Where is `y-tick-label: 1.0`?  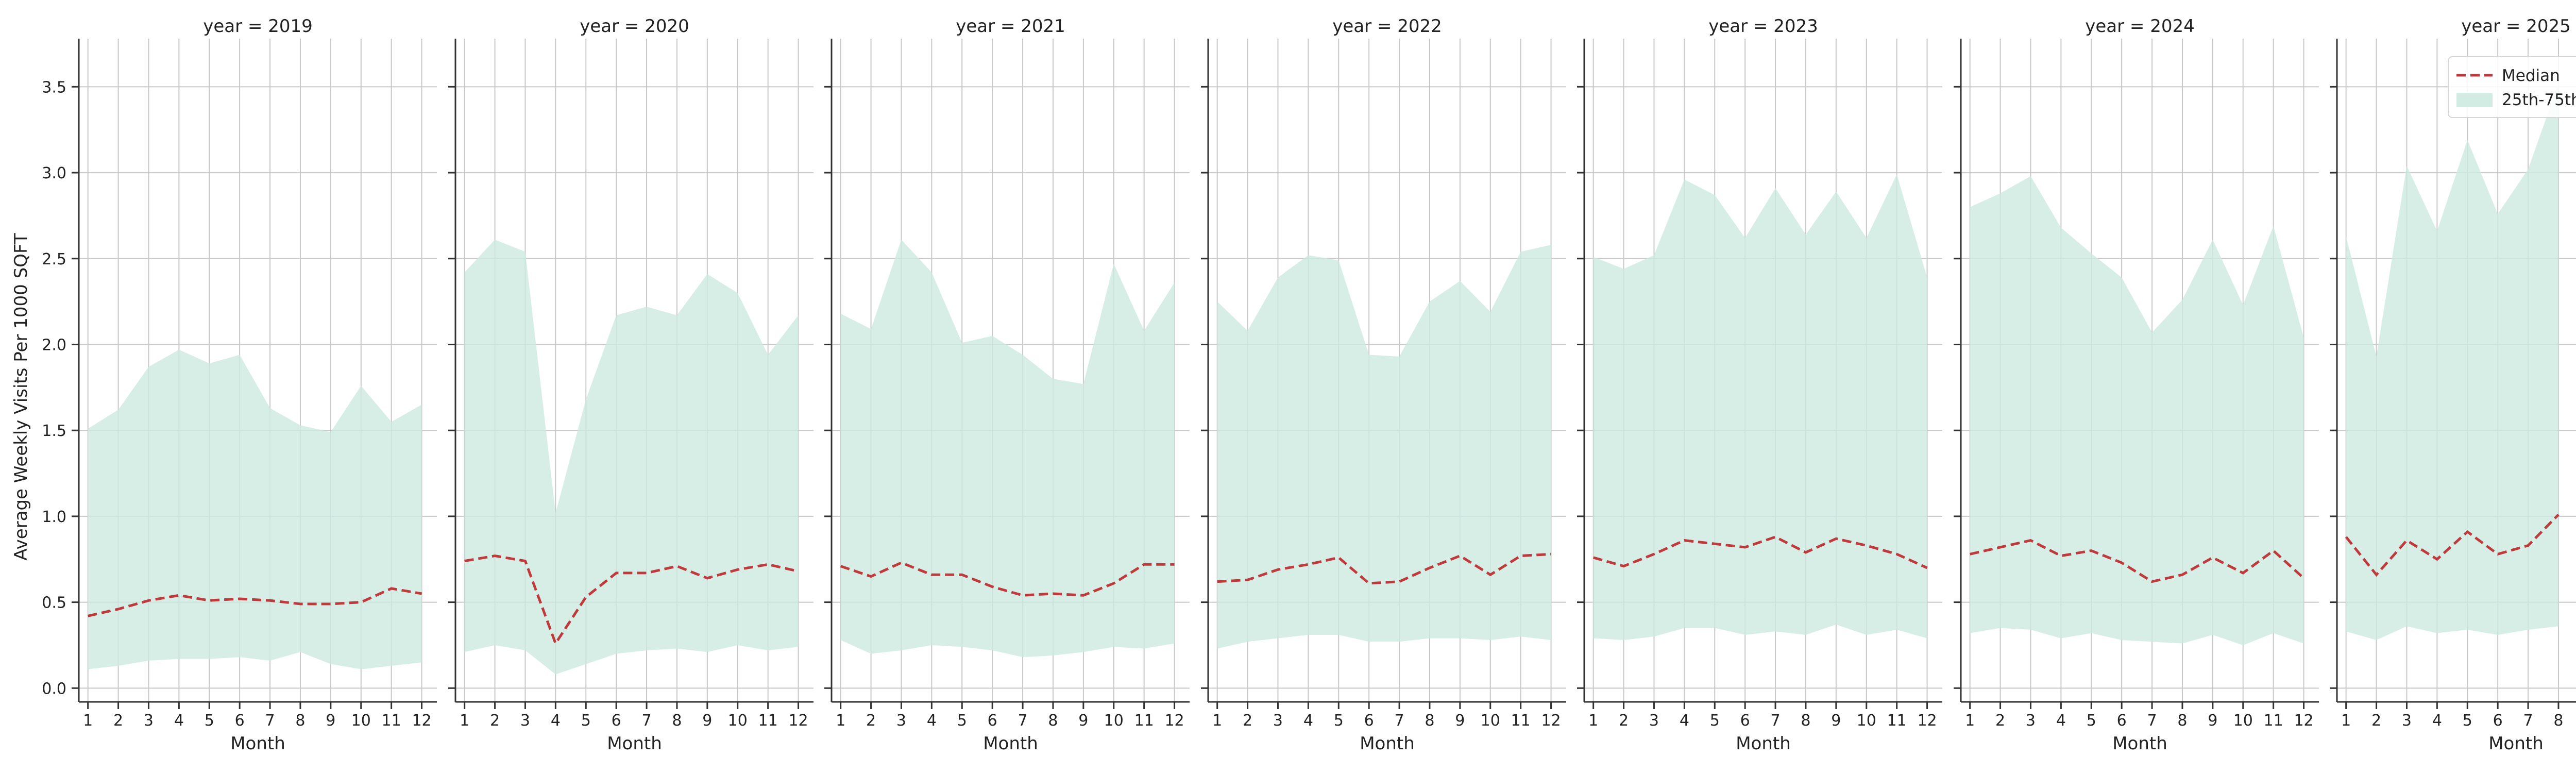
y-tick-label: 1.0 is located at coordinates (54, 517).